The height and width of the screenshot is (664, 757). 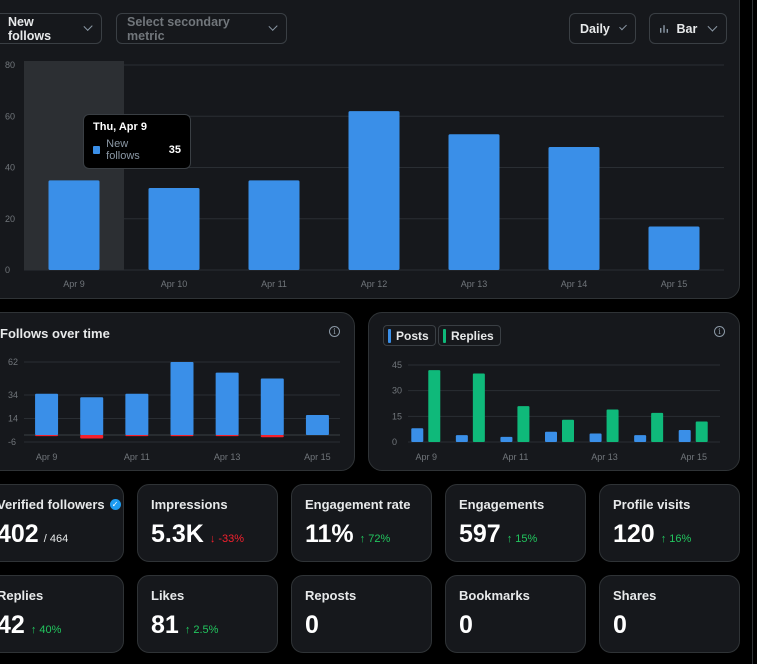 I want to click on stat-replies: Replies 42 ↑ 40%, so click(x=62, y=614).